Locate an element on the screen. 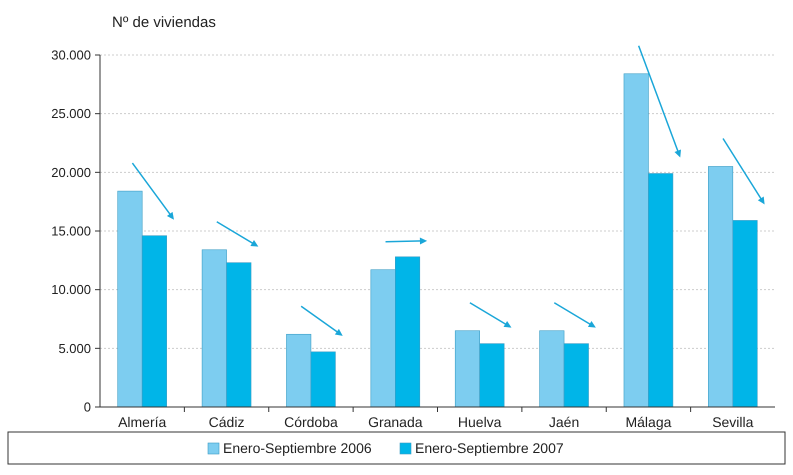 This screenshot has height=475, width=793. x-tick-label: Jaén is located at coordinates (564, 422).